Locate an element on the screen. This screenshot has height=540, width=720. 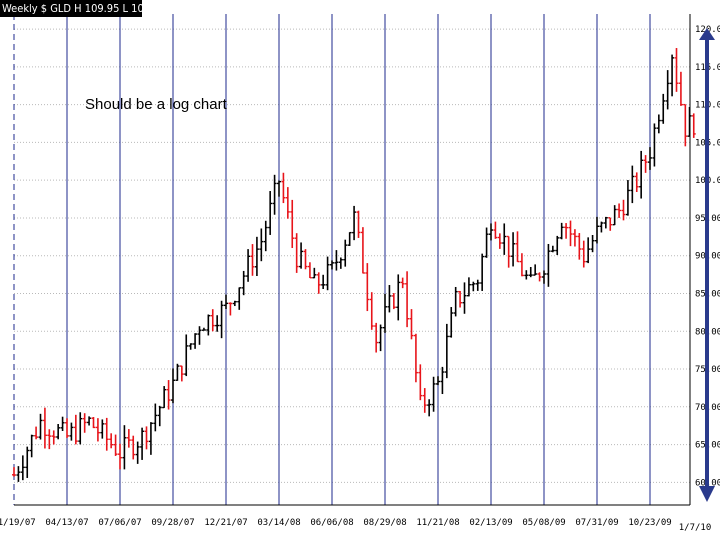
x-tick-label: 11/21/08 is located at coordinates (437, 523).